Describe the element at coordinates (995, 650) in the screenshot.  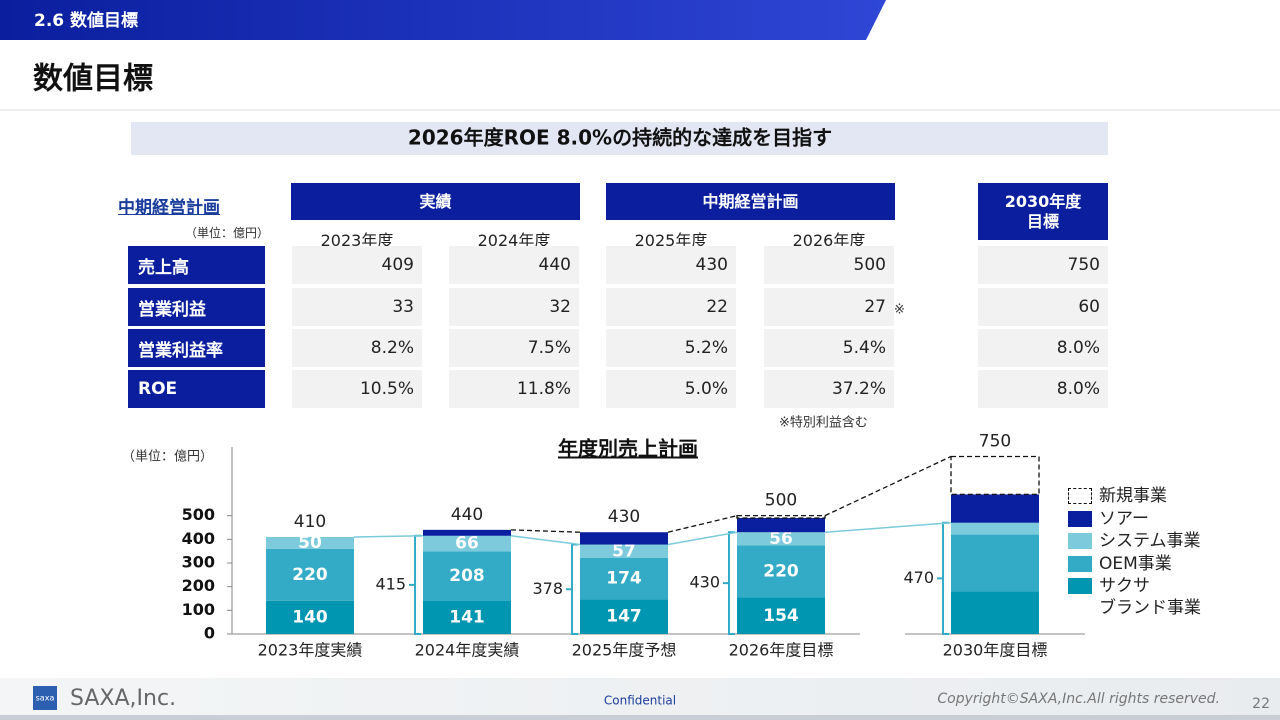
I see `x-tick-label: 2030年度目標` at that location.